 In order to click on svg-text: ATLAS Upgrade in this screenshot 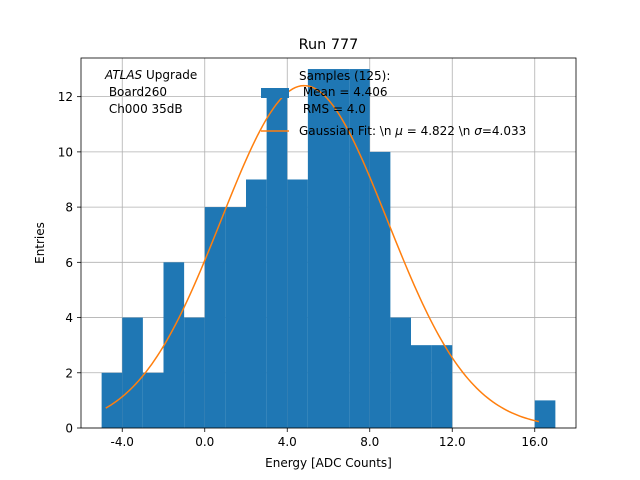, I will do `click(150, 75)`.